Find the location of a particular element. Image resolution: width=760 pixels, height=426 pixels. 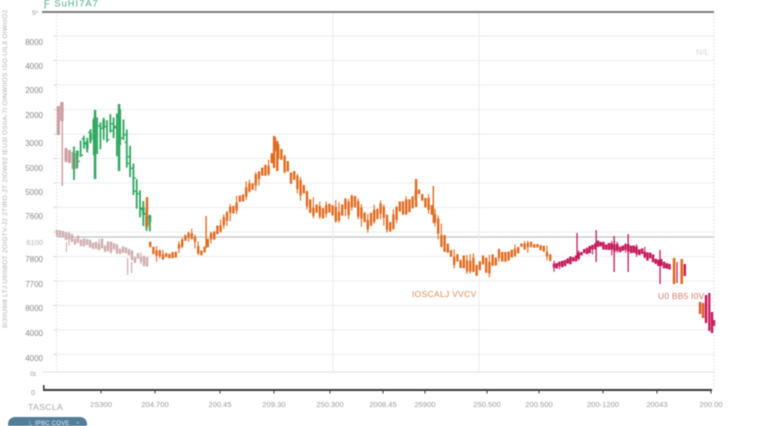

svg-text: 7800 is located at coordinates (34, 259).